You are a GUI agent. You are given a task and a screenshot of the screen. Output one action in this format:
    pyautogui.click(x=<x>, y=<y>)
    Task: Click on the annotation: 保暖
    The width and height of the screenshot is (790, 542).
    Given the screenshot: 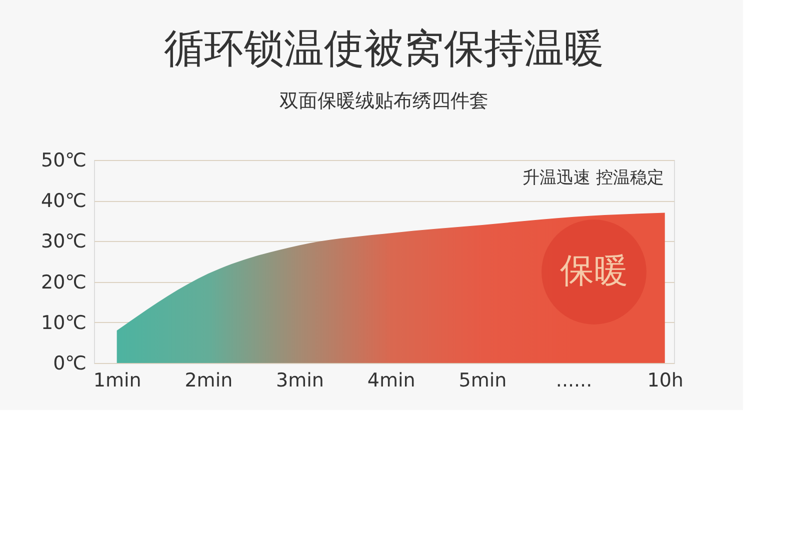 What is the action you would take?
    pyautogui.click(x=594, y=271)
    